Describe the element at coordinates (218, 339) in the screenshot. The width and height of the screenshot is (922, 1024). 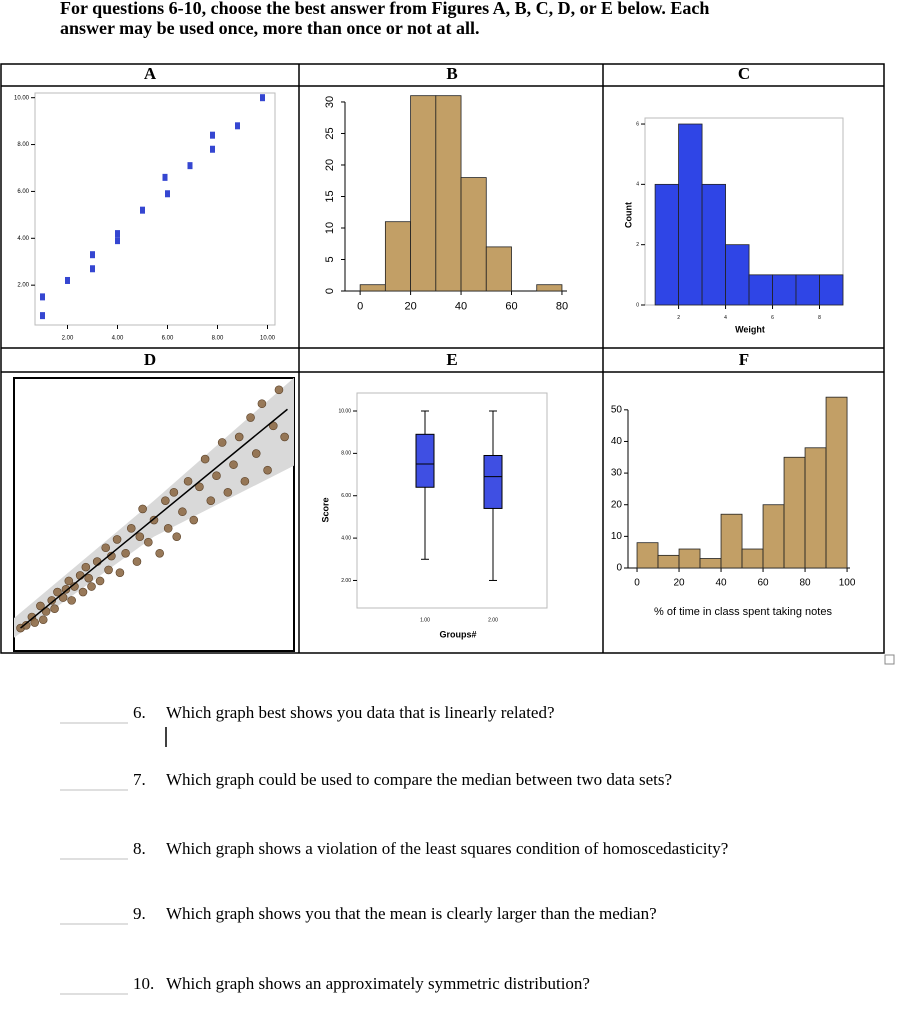
I see `x-tick-label: 8.00` at that location.